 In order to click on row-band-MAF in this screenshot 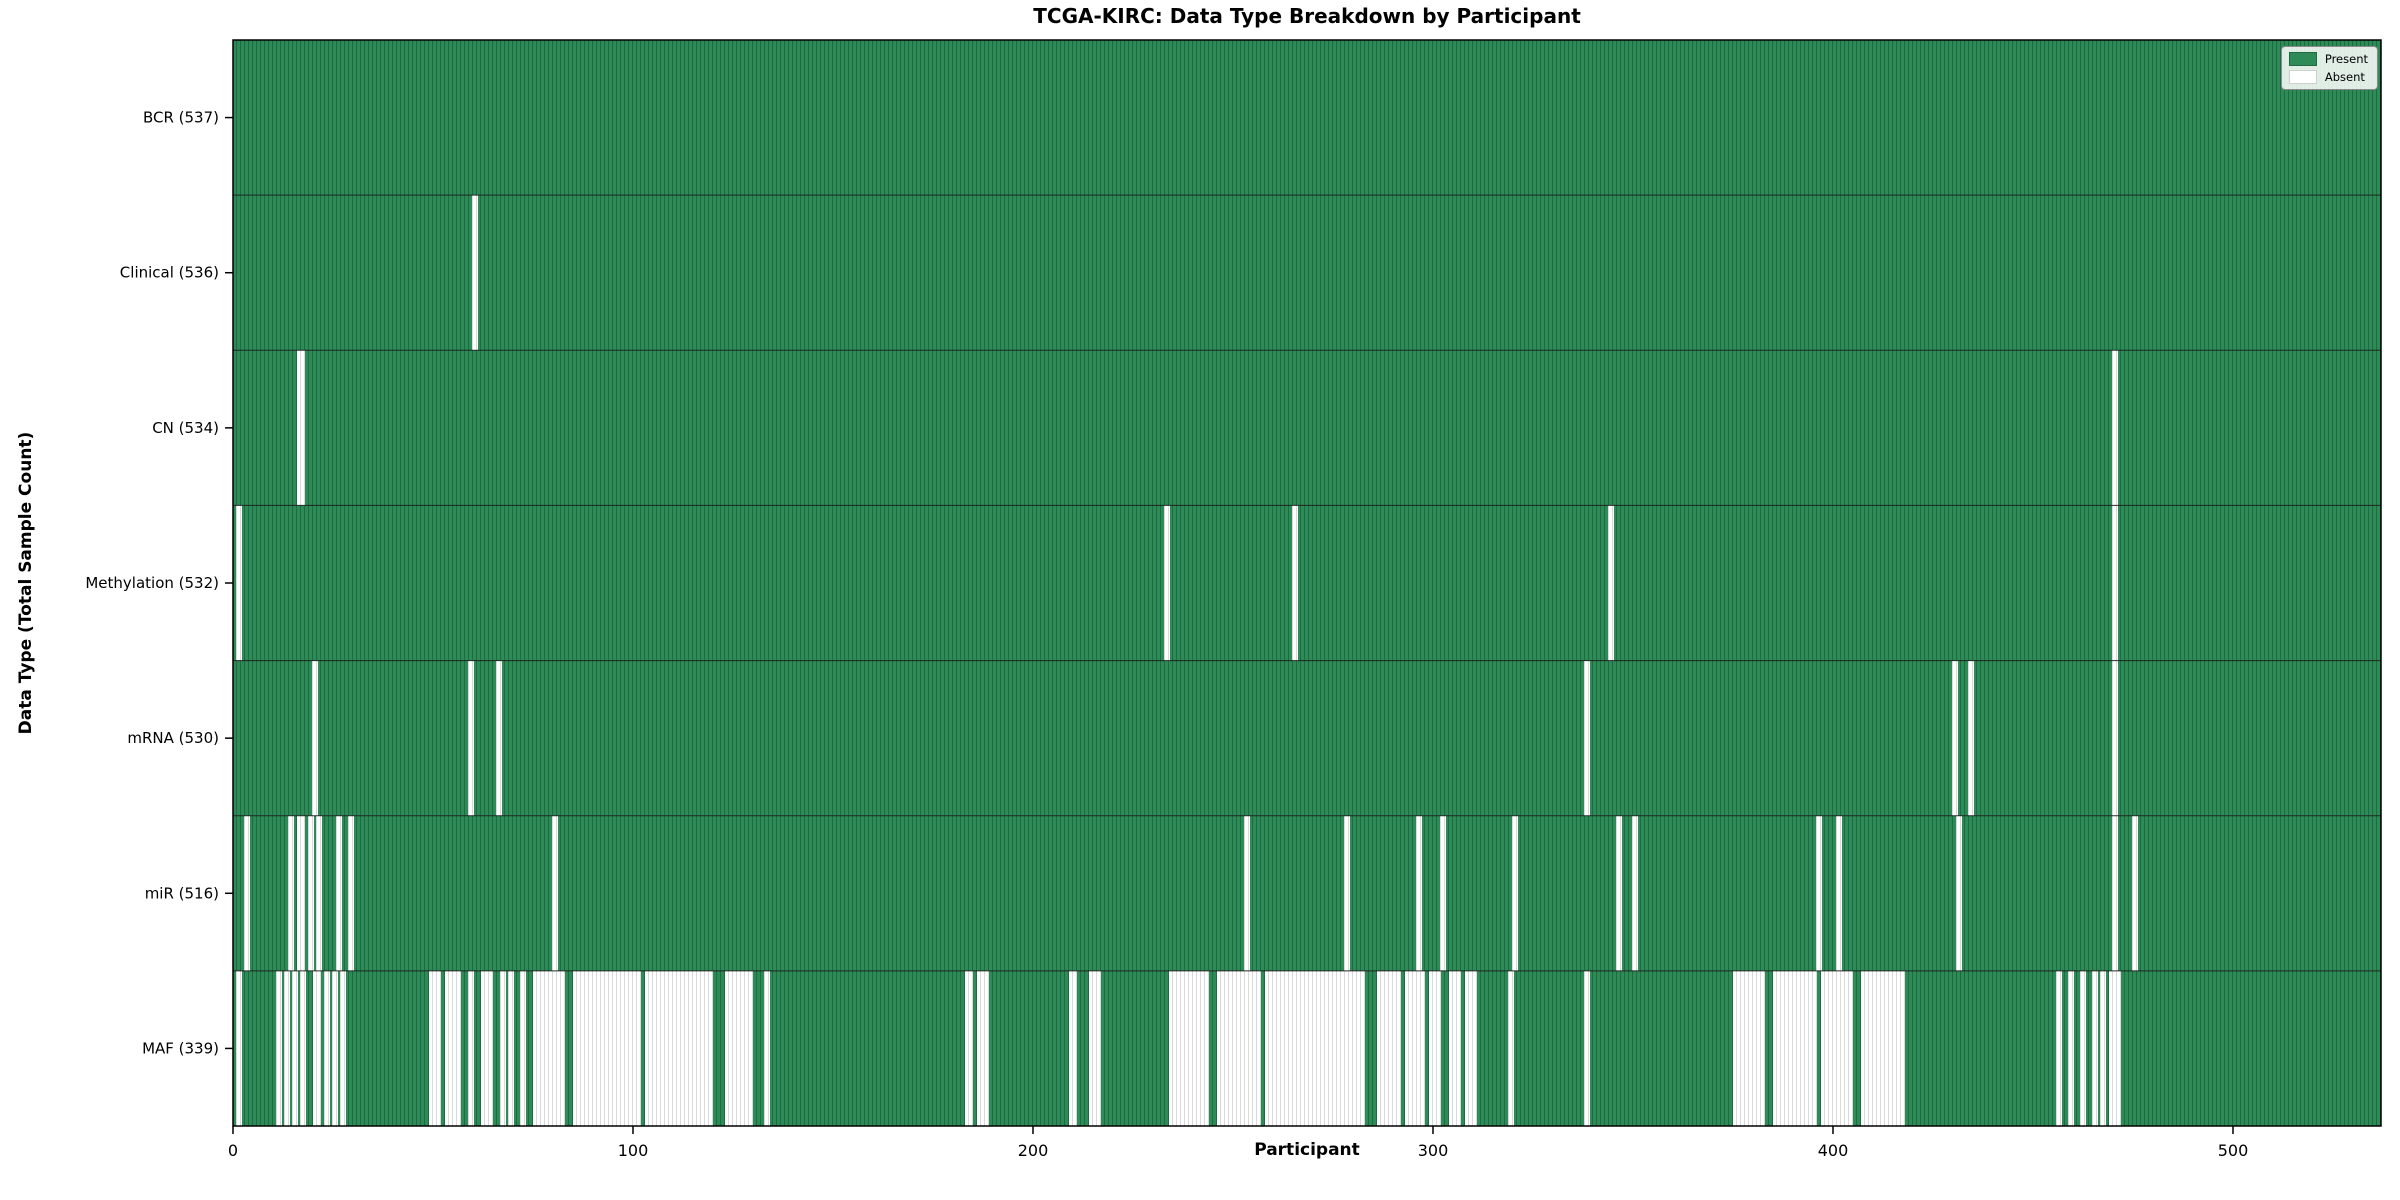, I will do `click(1307, 1048)`.